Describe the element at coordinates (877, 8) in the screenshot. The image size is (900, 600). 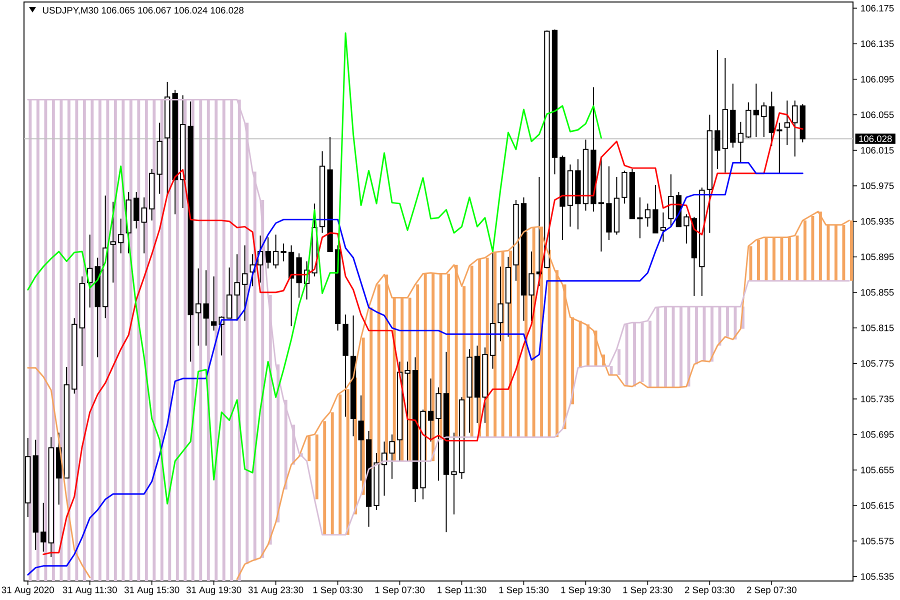
I see `y-tick-label: 106.175` at that location.